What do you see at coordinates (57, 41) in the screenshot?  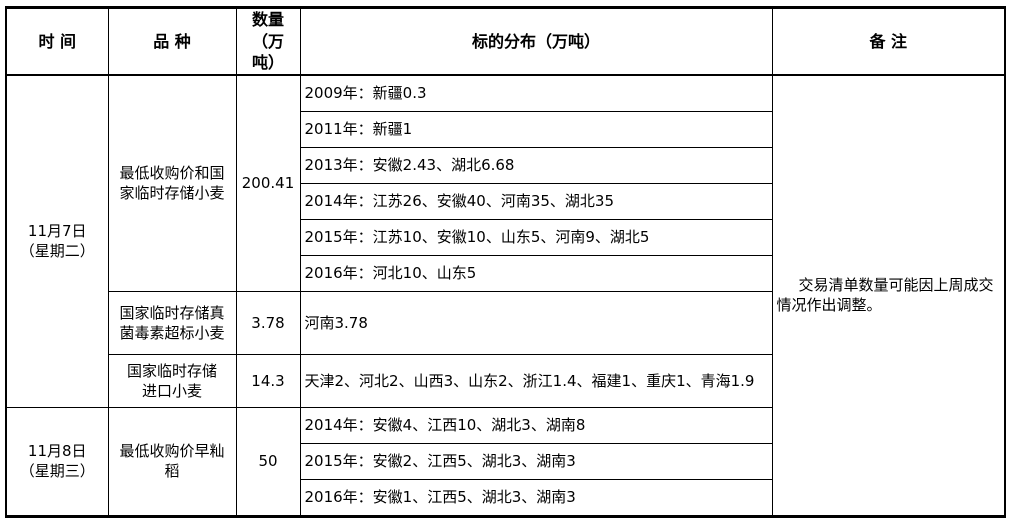 I see `header-time: 时 间` at bounding box center [57, 41].